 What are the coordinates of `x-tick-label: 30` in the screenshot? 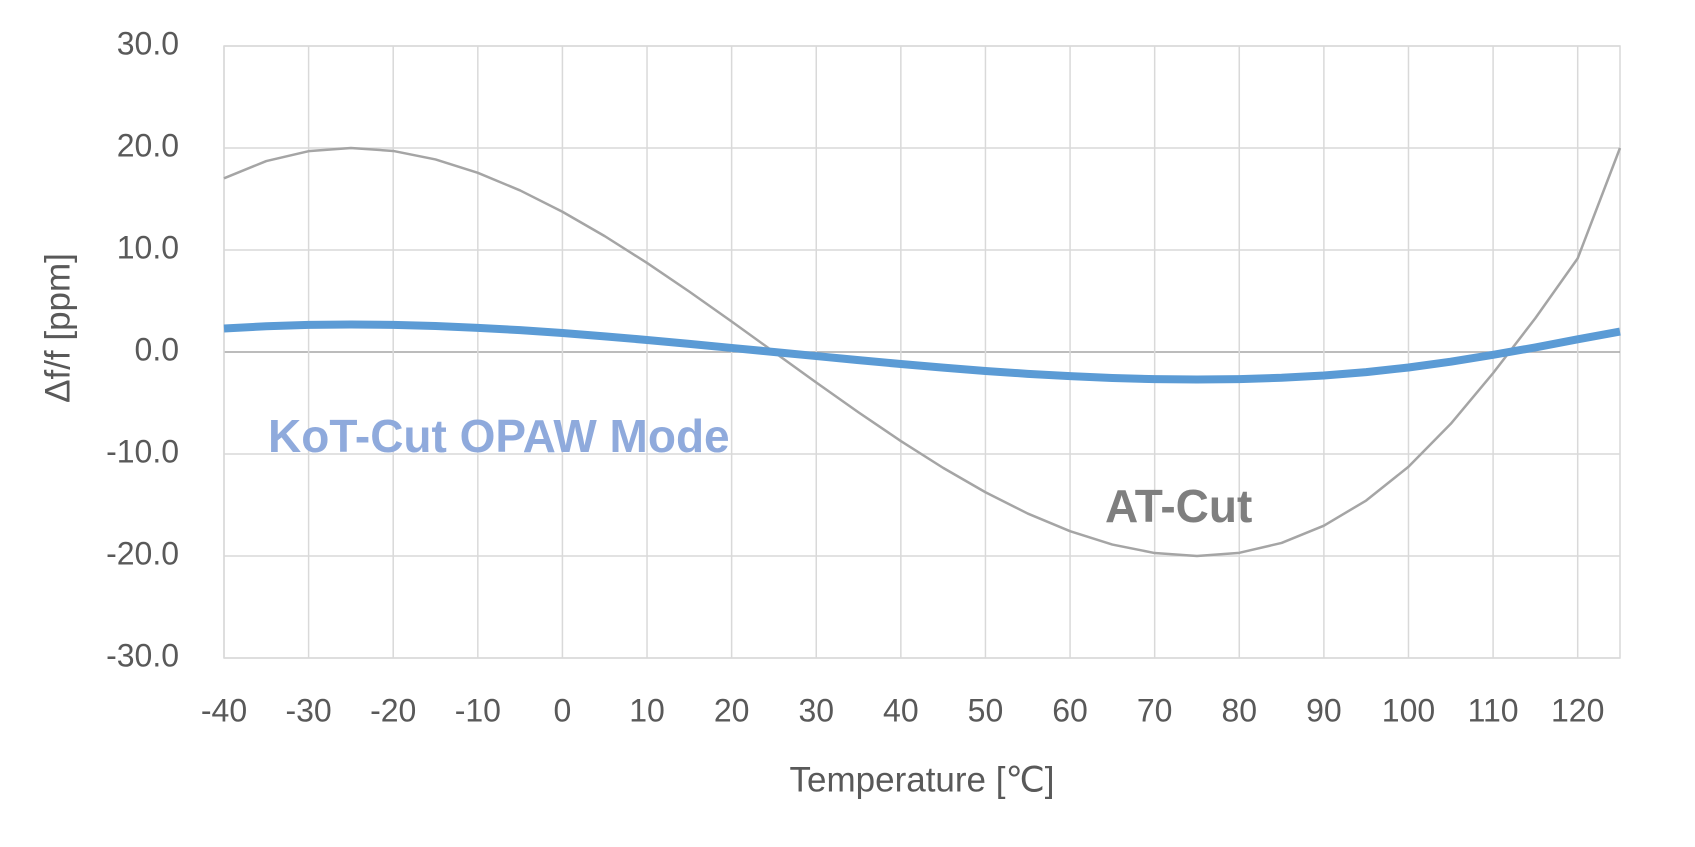 It's located at (816, 710).